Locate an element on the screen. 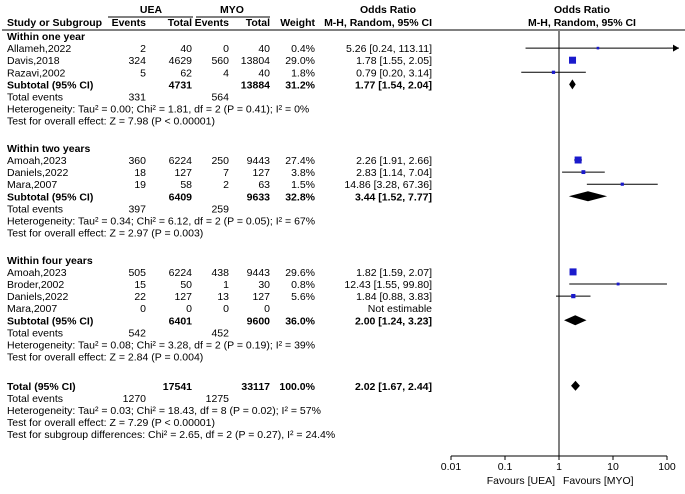 The image size is (685, 494). group2-header: MYO is located at coordinates (232, 10).